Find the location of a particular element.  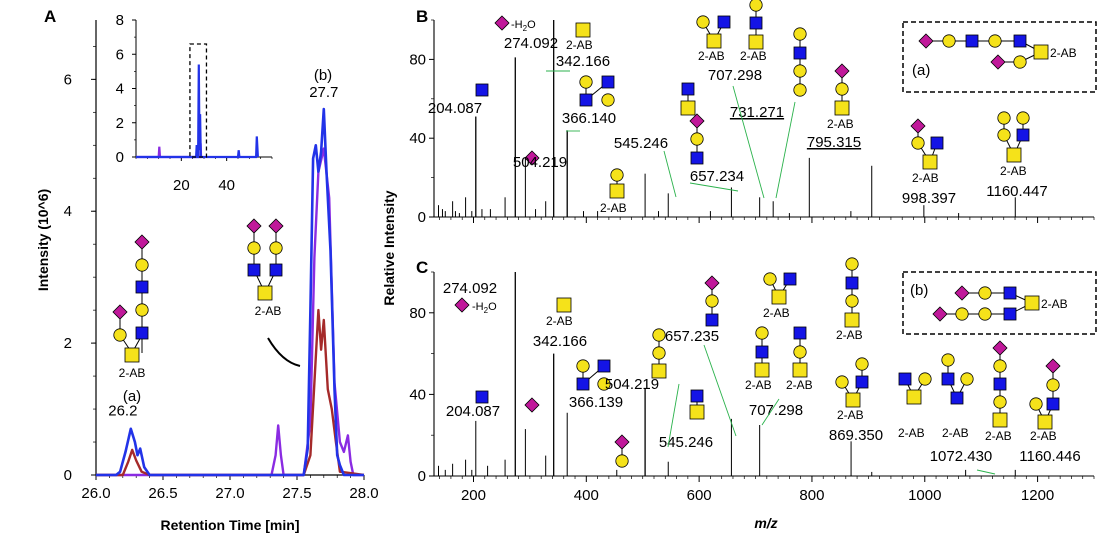

panel-b-label-204: 204.087 is located at coordinates (455, 108).